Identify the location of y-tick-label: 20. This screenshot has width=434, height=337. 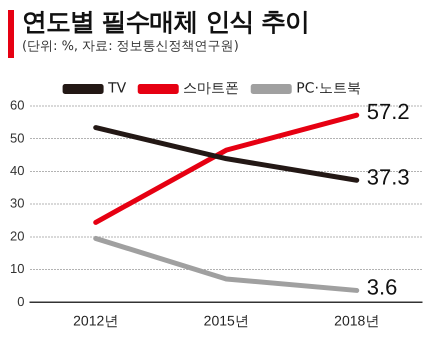
(17, 236).